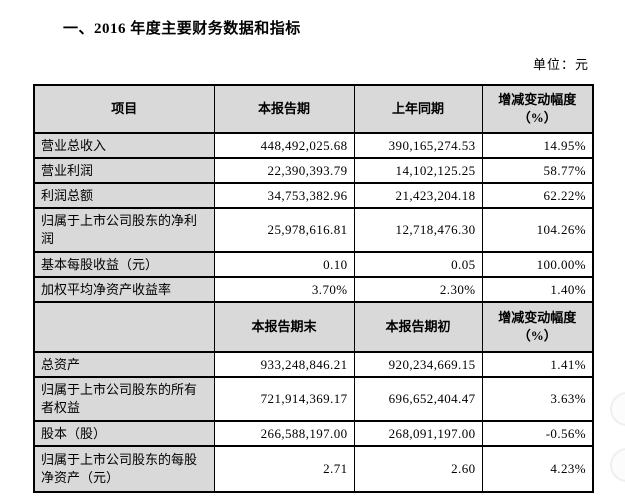 This screenshot has width=625, height=498. Describe the element at coordinates (182, 29) in the screenshot. I see `page-title: 一、2016 年度主要财务数据和指标` at that location.